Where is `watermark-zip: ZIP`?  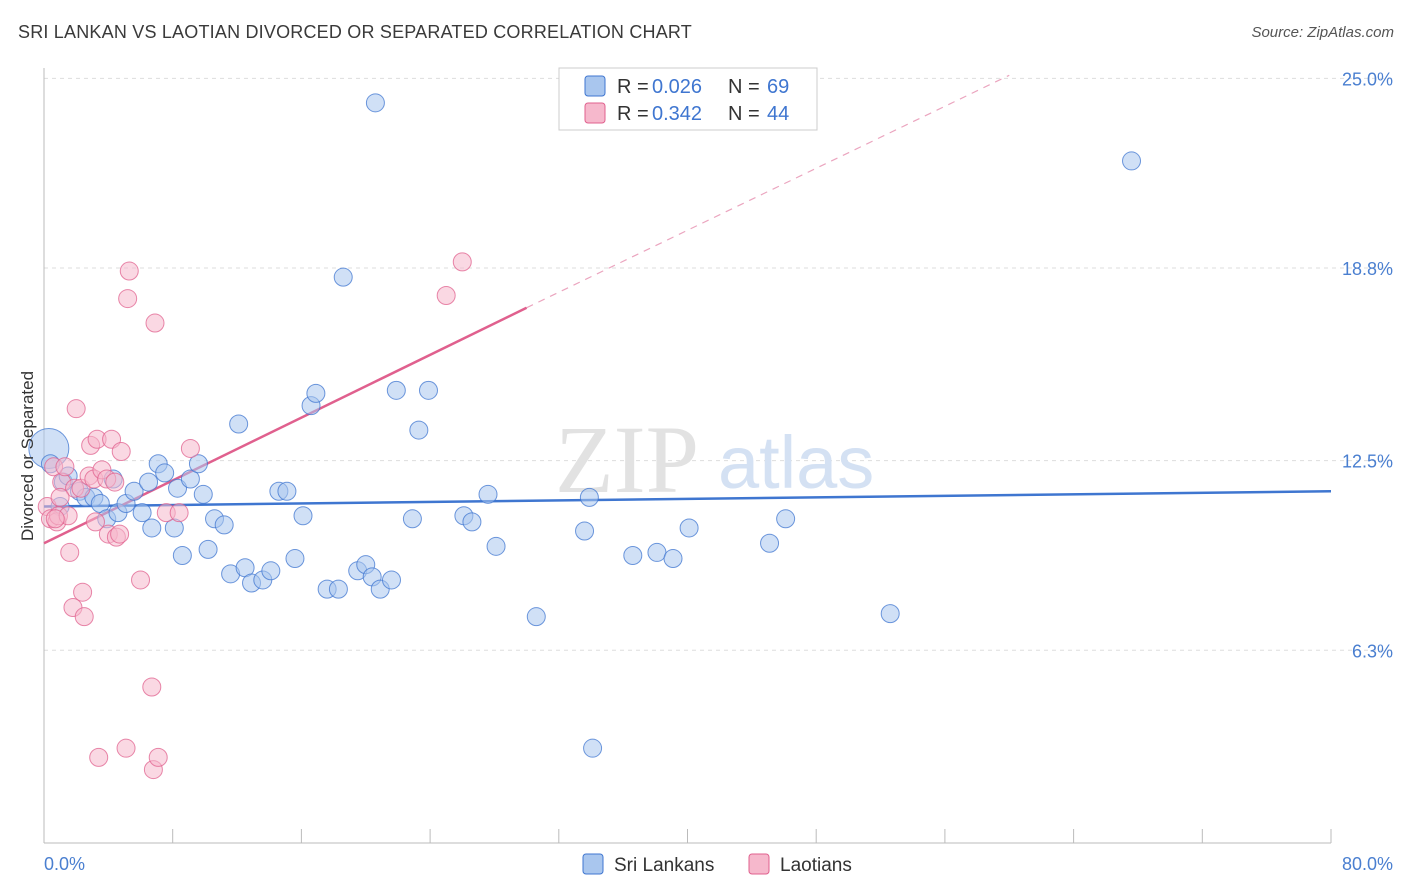
watermark-zip: ZIP is located at coordinates (627, 459).